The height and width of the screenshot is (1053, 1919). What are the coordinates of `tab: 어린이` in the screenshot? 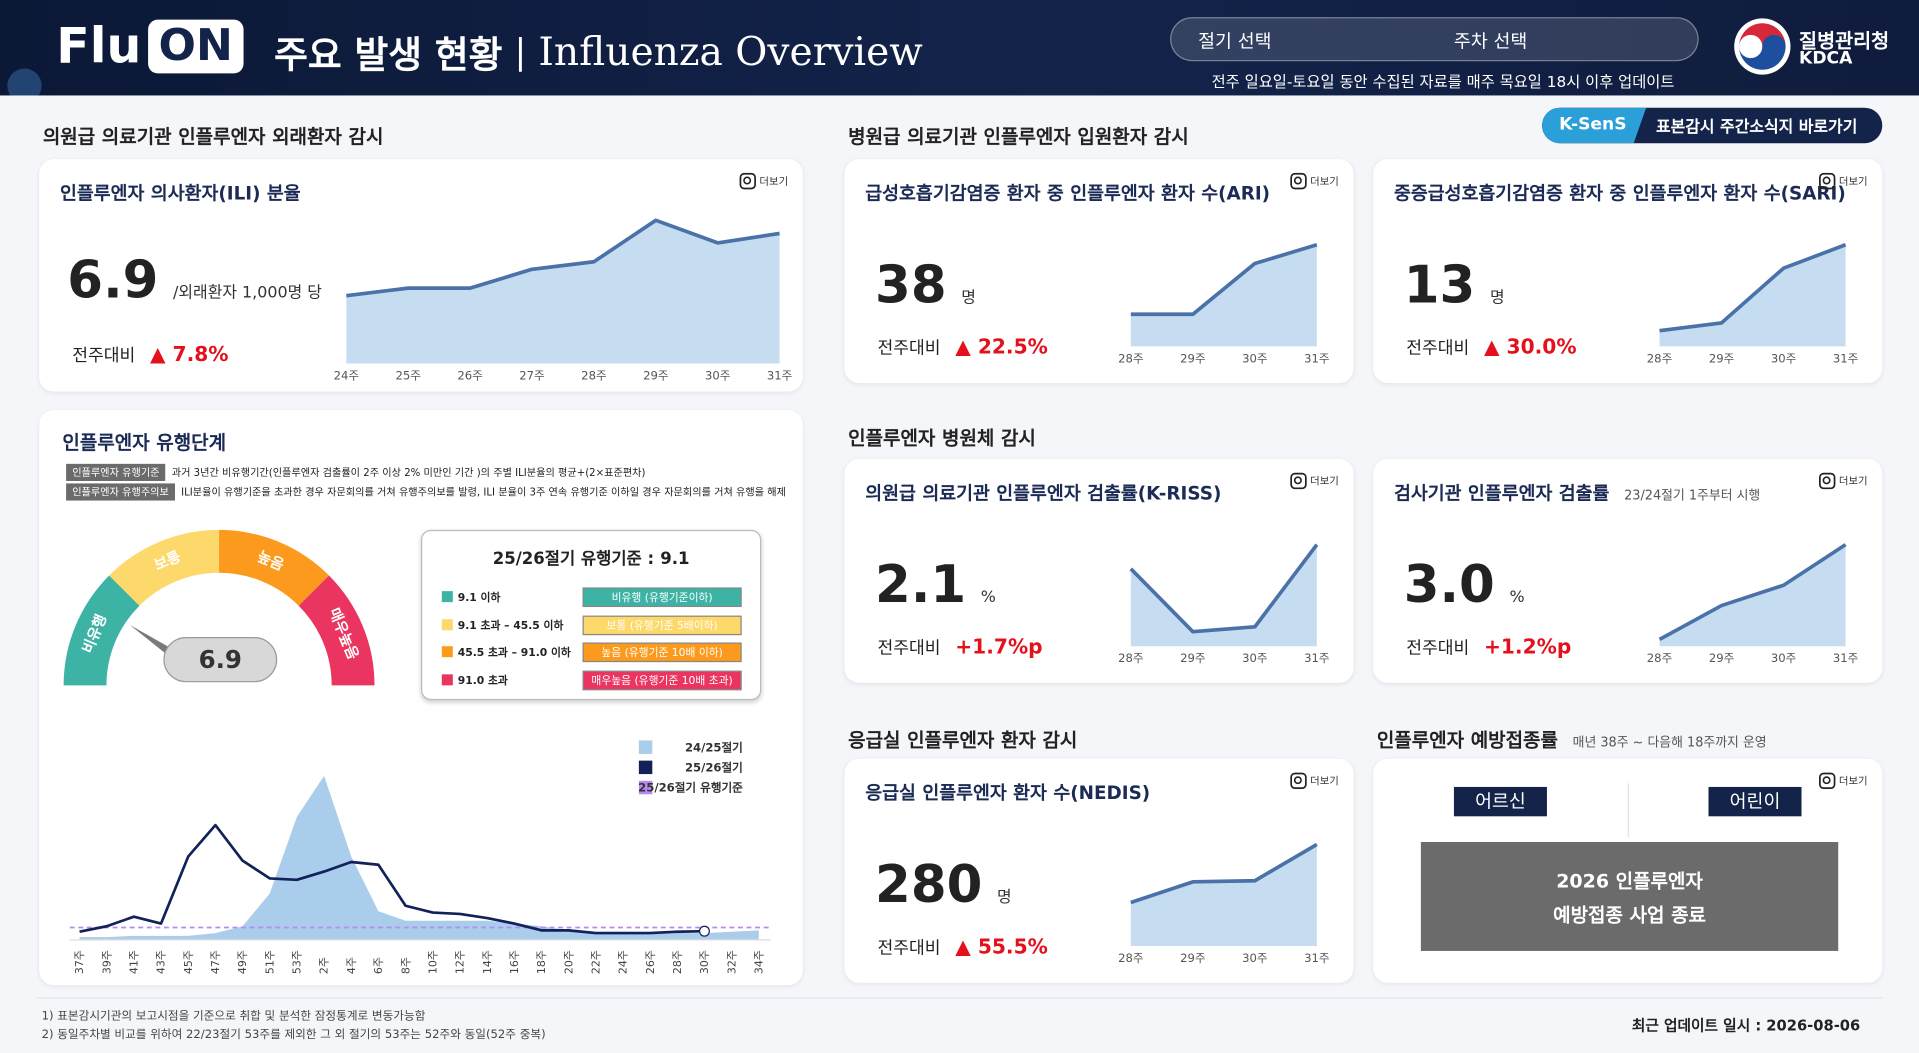 It's located at (1755, 801).